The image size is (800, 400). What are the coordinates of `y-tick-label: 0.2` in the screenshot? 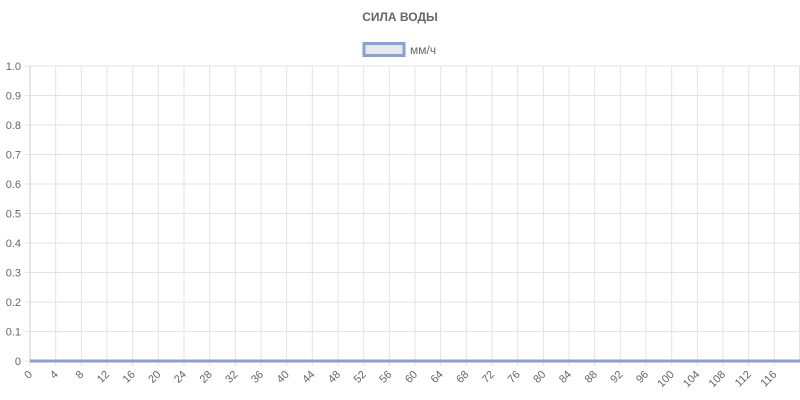 It's located at (13, 303).